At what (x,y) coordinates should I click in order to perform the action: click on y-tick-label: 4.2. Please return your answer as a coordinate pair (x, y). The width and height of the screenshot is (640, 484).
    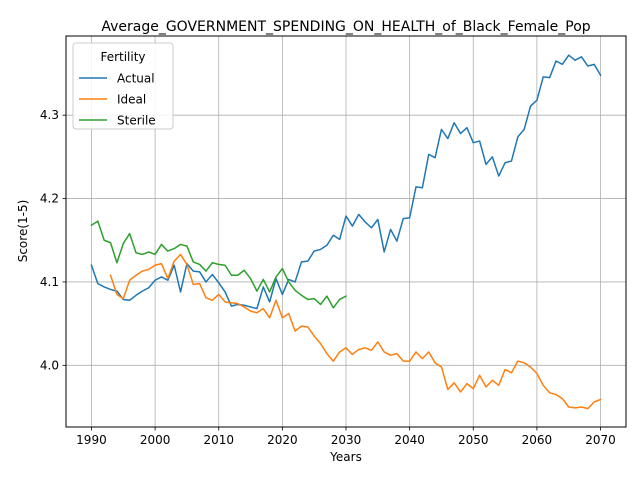
    Looking at the image, I should click on (49, 199).